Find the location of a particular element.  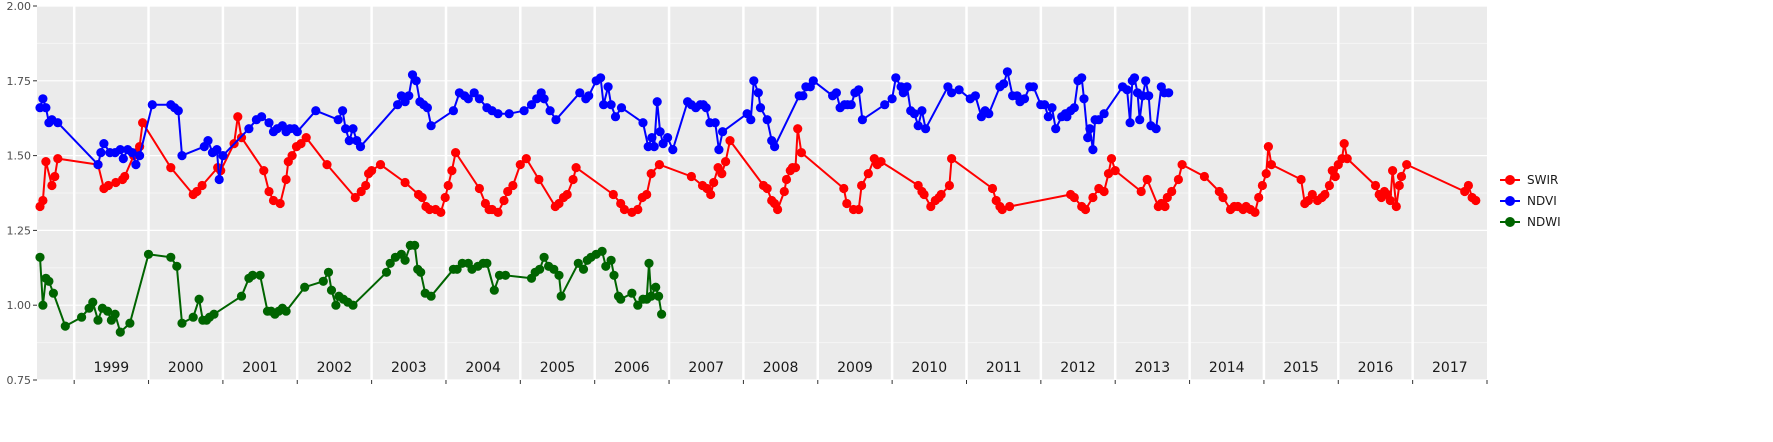

year-label: 2013 is located at coordinates (1153, 368).